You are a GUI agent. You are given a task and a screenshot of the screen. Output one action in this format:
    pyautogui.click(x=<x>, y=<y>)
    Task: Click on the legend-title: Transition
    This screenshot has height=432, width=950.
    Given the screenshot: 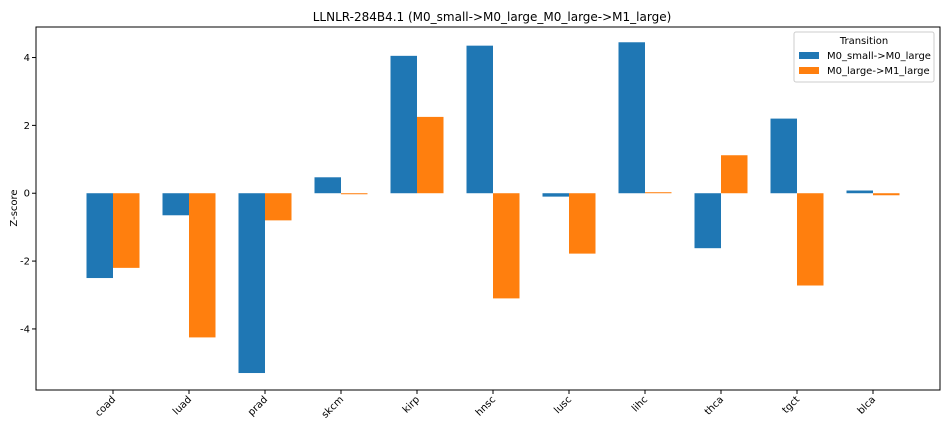 What is the action you would take?
    pyautogui.click(x=863, y=41)
    